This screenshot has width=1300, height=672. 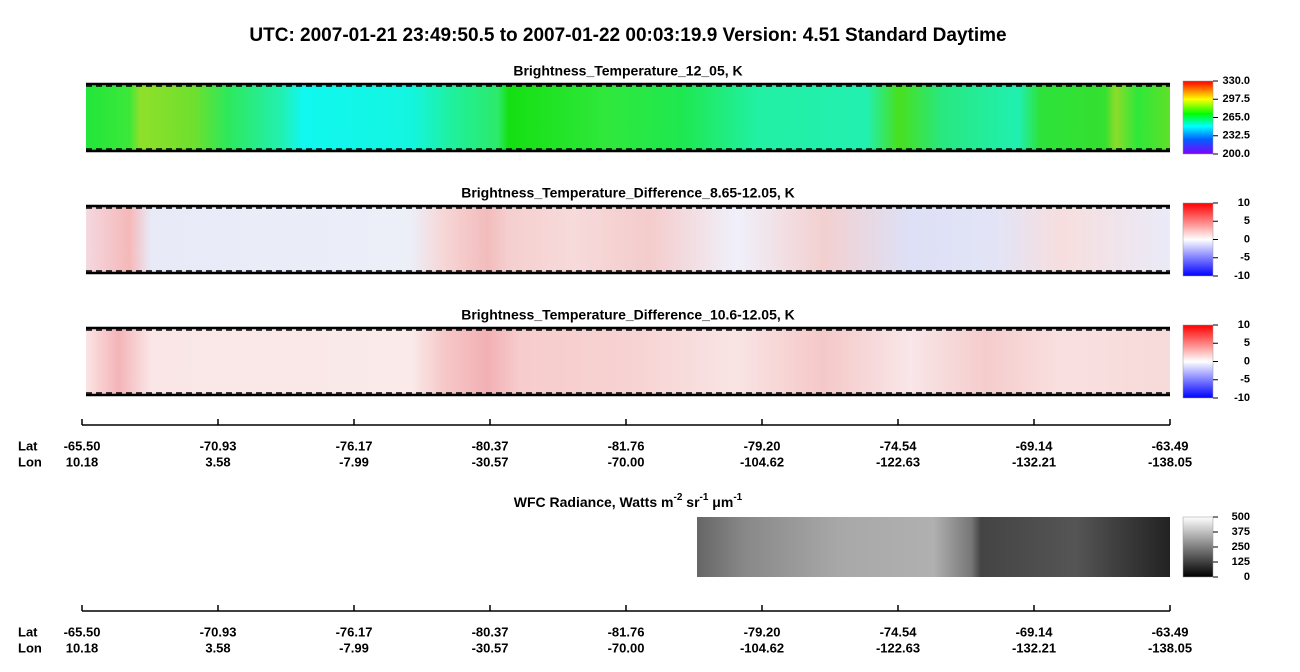 What do you see at coordinates (1241, 562) in the screenshot?
I see `colorbar-label: 125` at bounding box center [1241, 562].